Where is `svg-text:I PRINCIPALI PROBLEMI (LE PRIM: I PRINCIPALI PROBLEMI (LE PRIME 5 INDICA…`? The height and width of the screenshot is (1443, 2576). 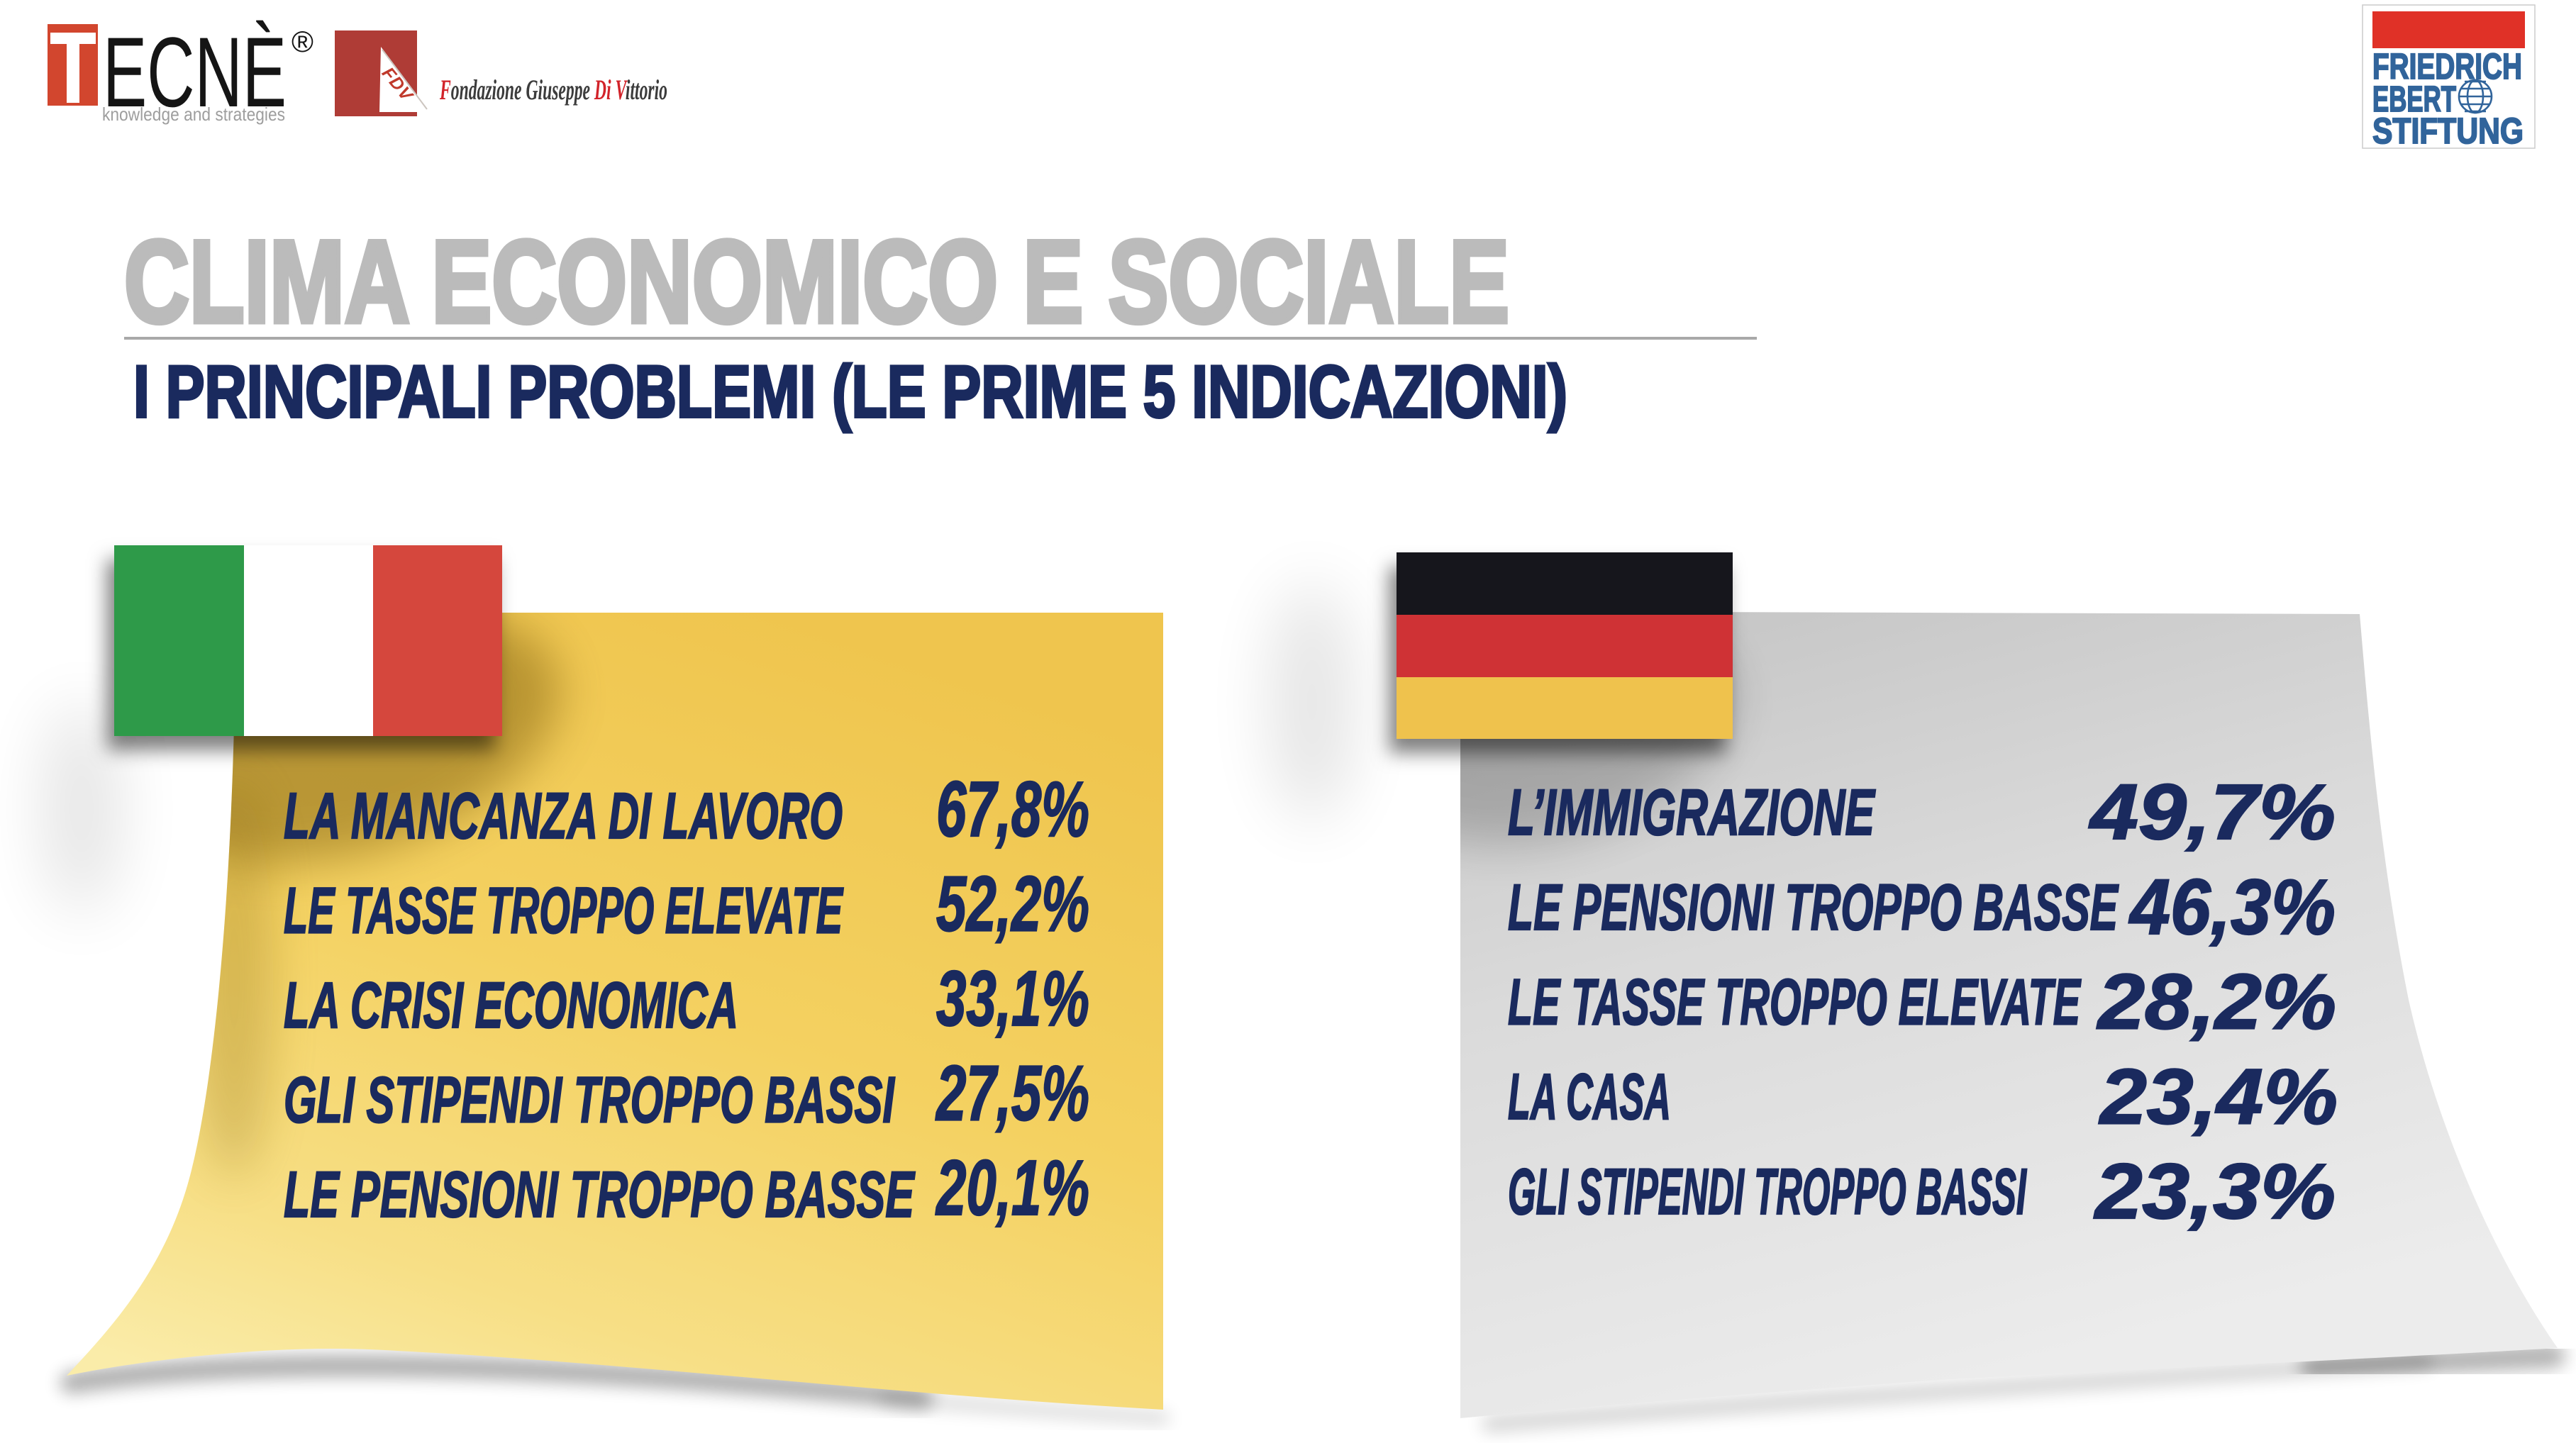
svg-text:I PRINCIPALI PROBLEMI (LE PRIM: I PRINCIPALI PROBLEMI (LE PRIME 5 INDICA… is located at coordinates (850, 392).